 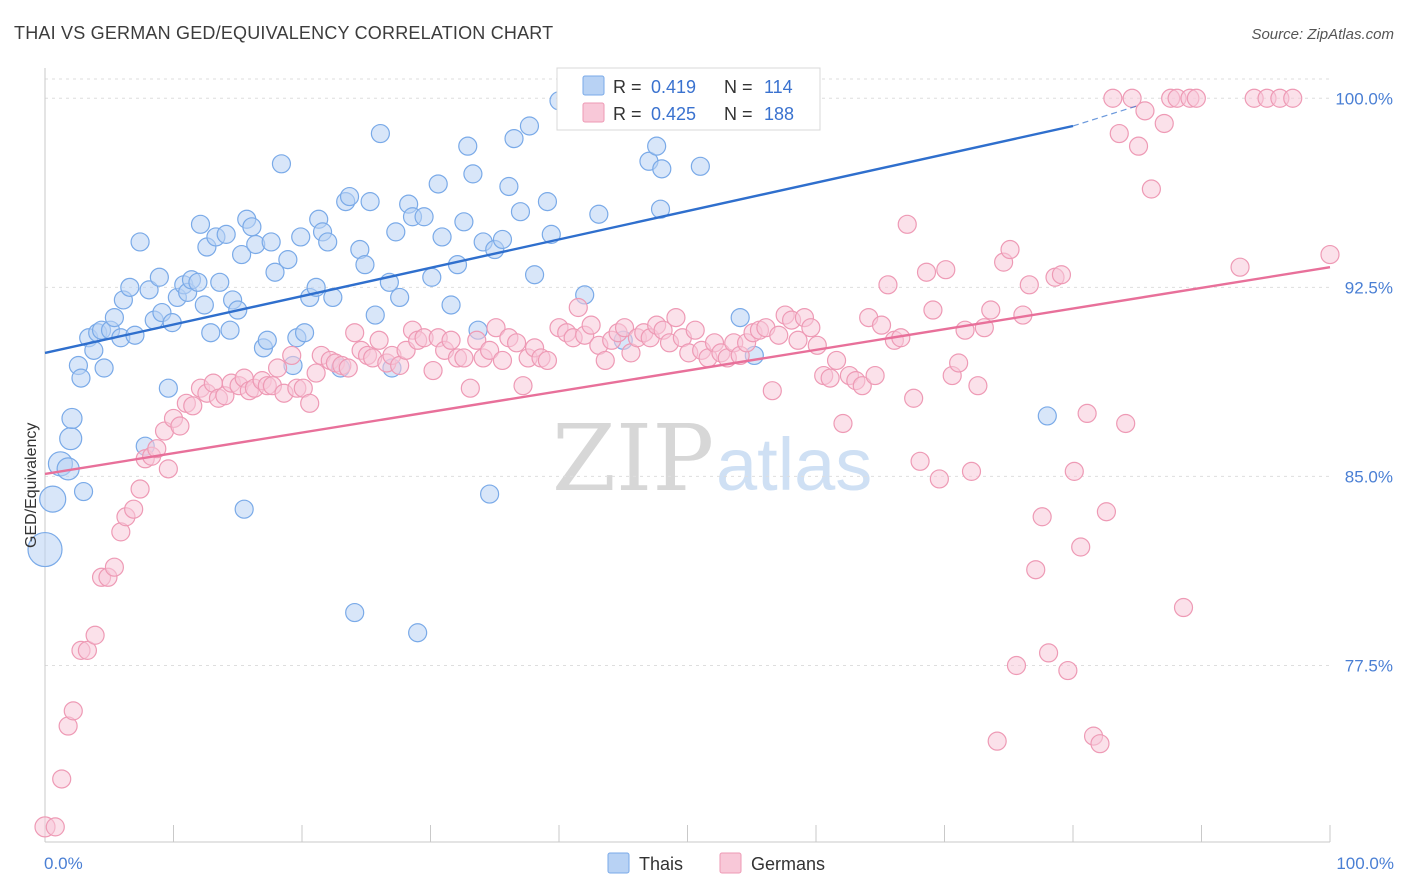 What do you see at coordinates (661, 864) in the screenshot?
I see `thais-legend-label: Thais` at bounding box center [661, 864].